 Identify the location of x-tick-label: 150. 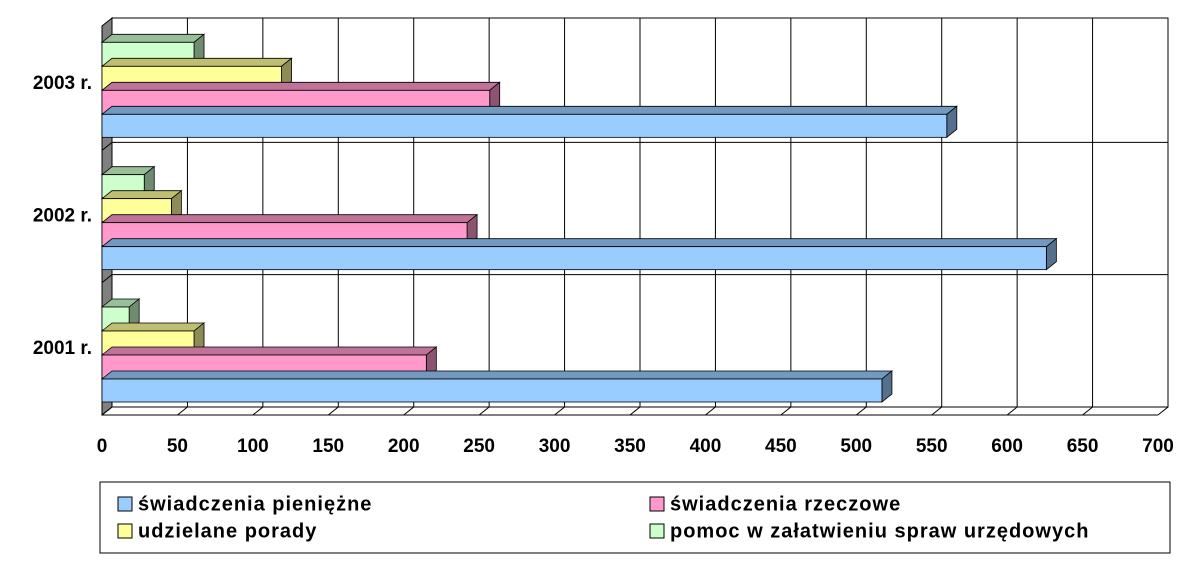
(328, 446).